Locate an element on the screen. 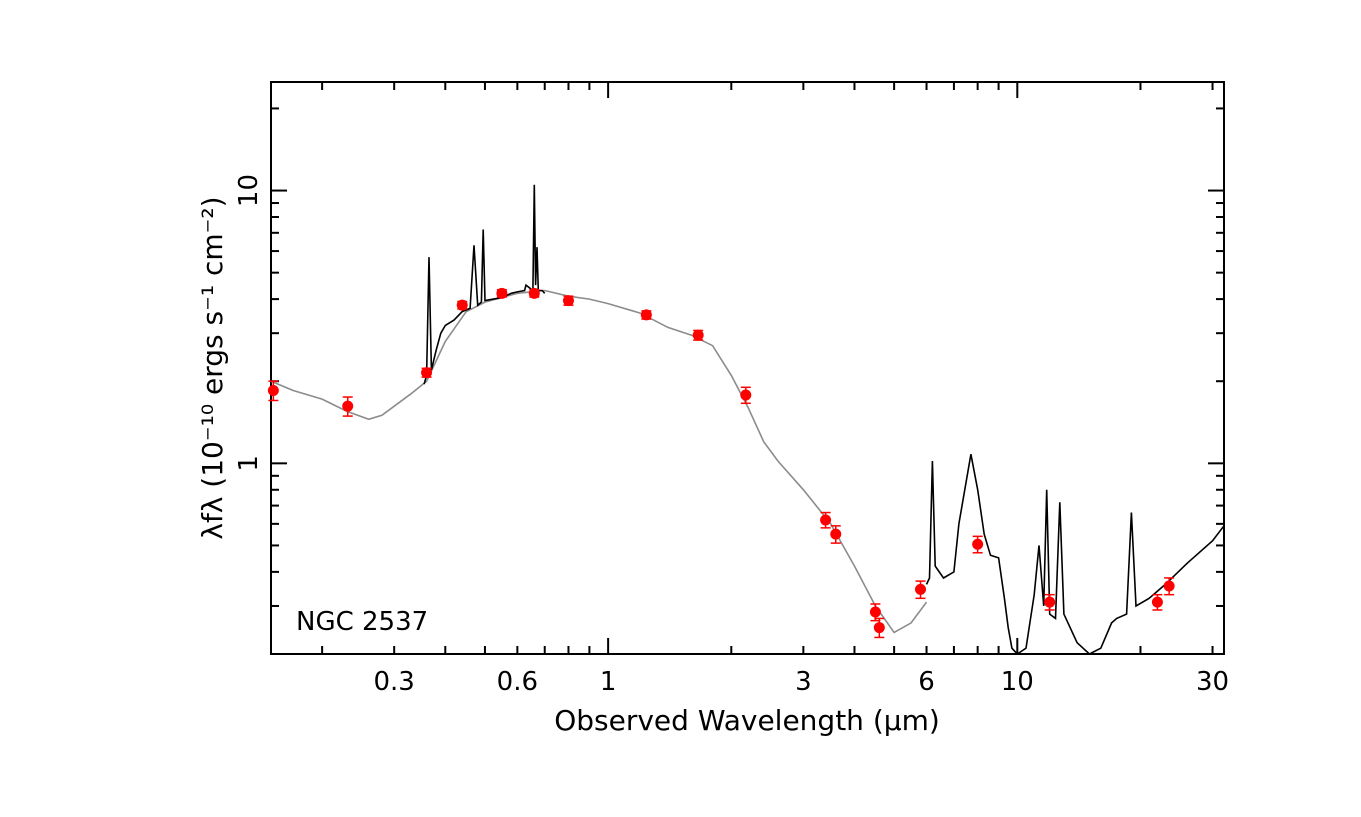 The height and width of the screenshot is (817, 1361). x-tick-label: 0.3 is located at coordinates (393, 682).